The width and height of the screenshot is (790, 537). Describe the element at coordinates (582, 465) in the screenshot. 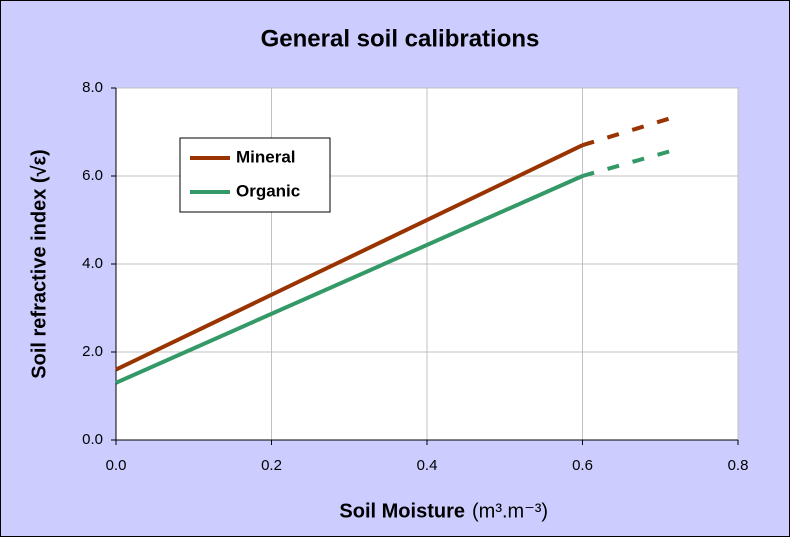

I see `x-tick-label: 0.6` at that location.